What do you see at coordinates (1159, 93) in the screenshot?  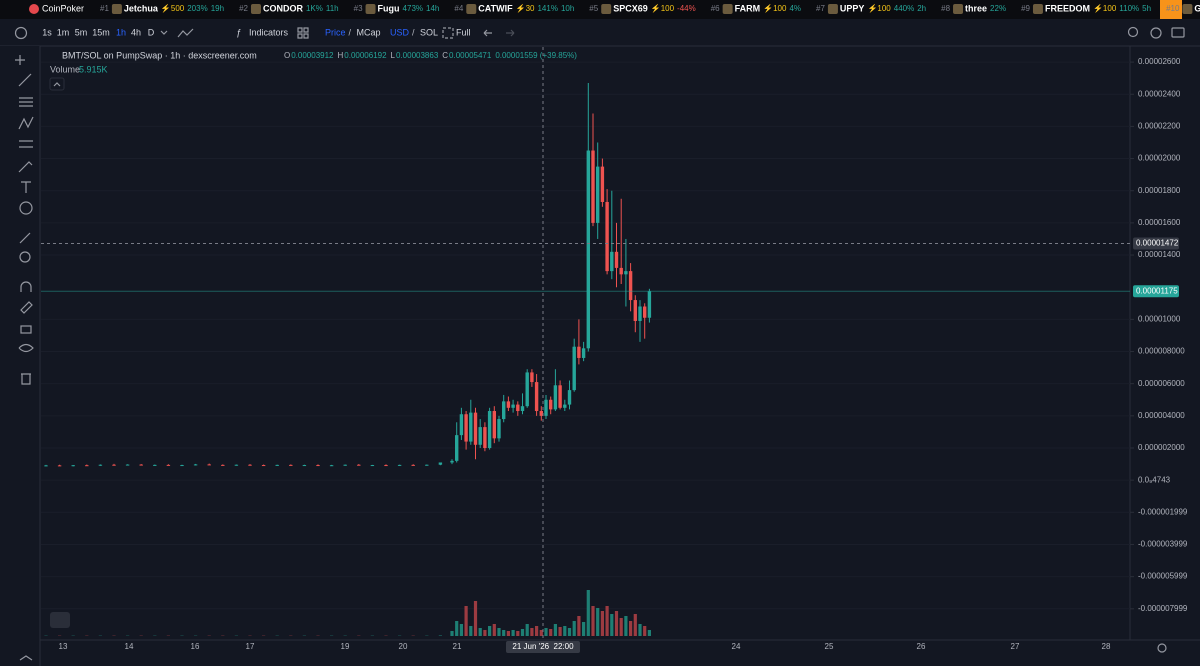 I see `y-tick-label: 0.00002400` at bounding box center [1159, 93].